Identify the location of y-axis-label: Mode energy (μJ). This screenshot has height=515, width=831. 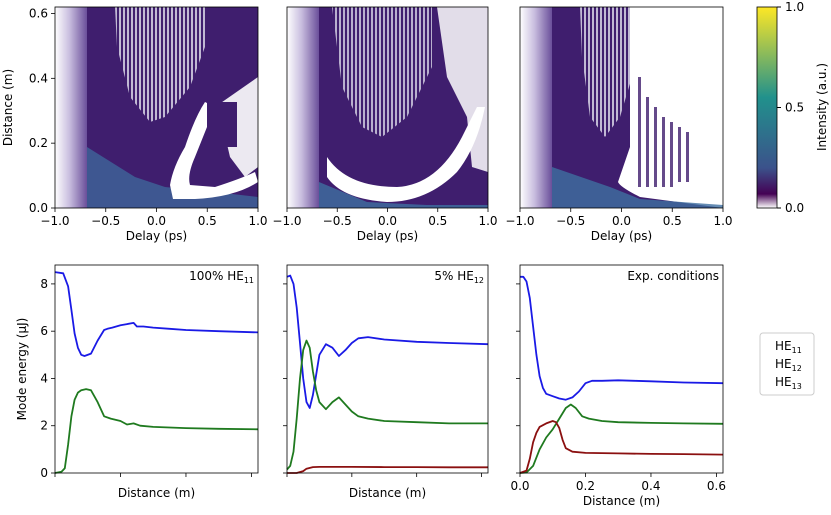
(22, 369).